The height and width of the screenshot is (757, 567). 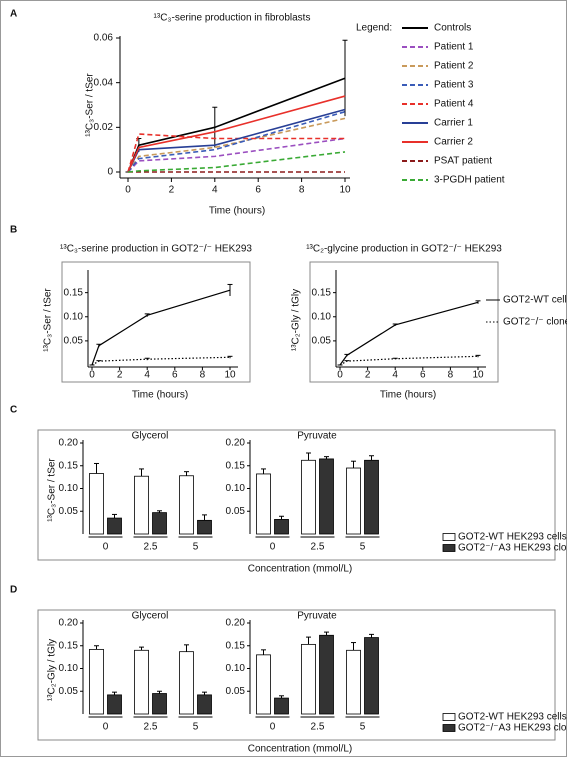 What do you see at coordinates (374, 28) in the screenshot?
I see `legend-title: Legend:` at bounding box center [374, 28].